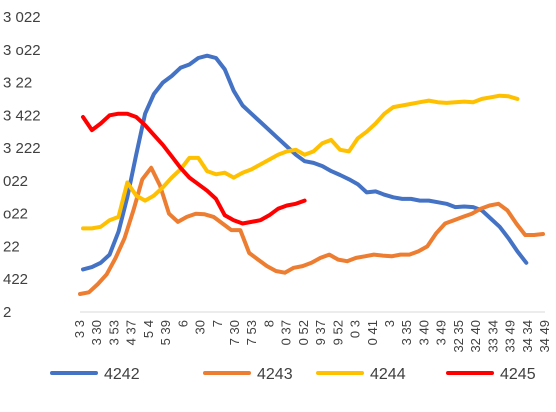 The width and height of the screenshot is (556, 412). I want to click on x-tick-label: 3 40, so click(423, 332).